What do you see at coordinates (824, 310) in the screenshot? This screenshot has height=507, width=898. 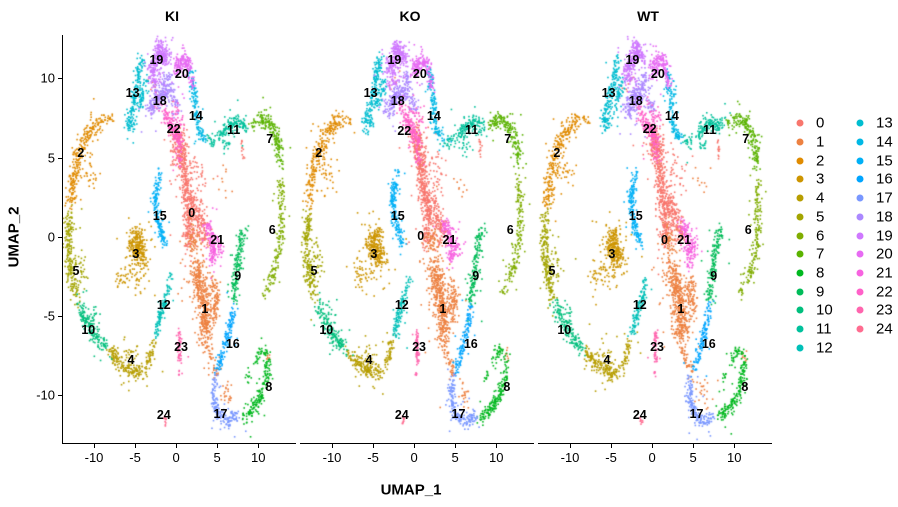 I see `legend-item-10: 10` at bounding box center [824, 310].